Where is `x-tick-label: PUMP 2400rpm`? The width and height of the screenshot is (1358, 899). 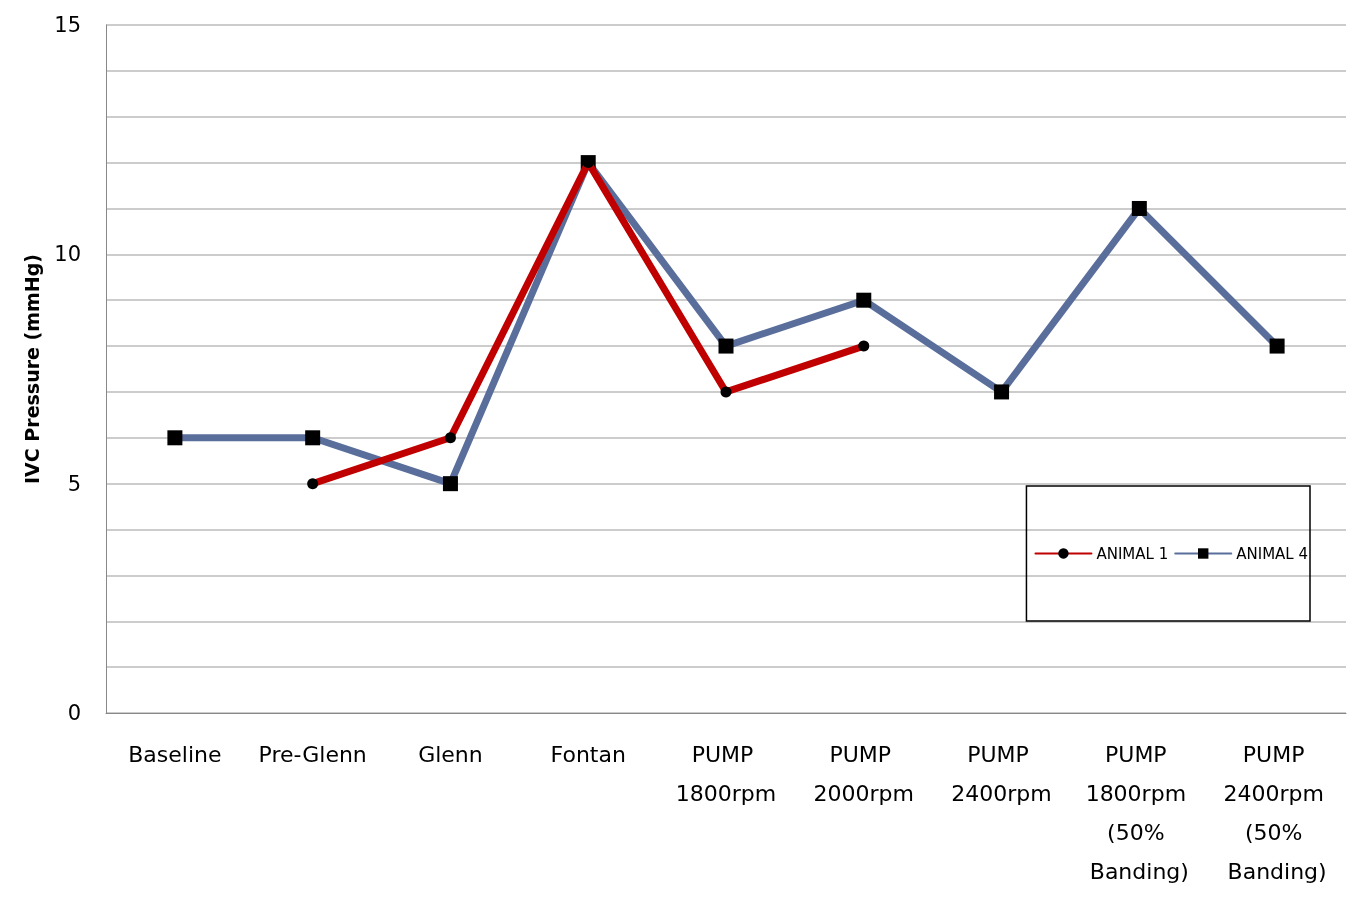 x-tick-label: PUMP 2400rpm is located at coordinates (1001, 774).